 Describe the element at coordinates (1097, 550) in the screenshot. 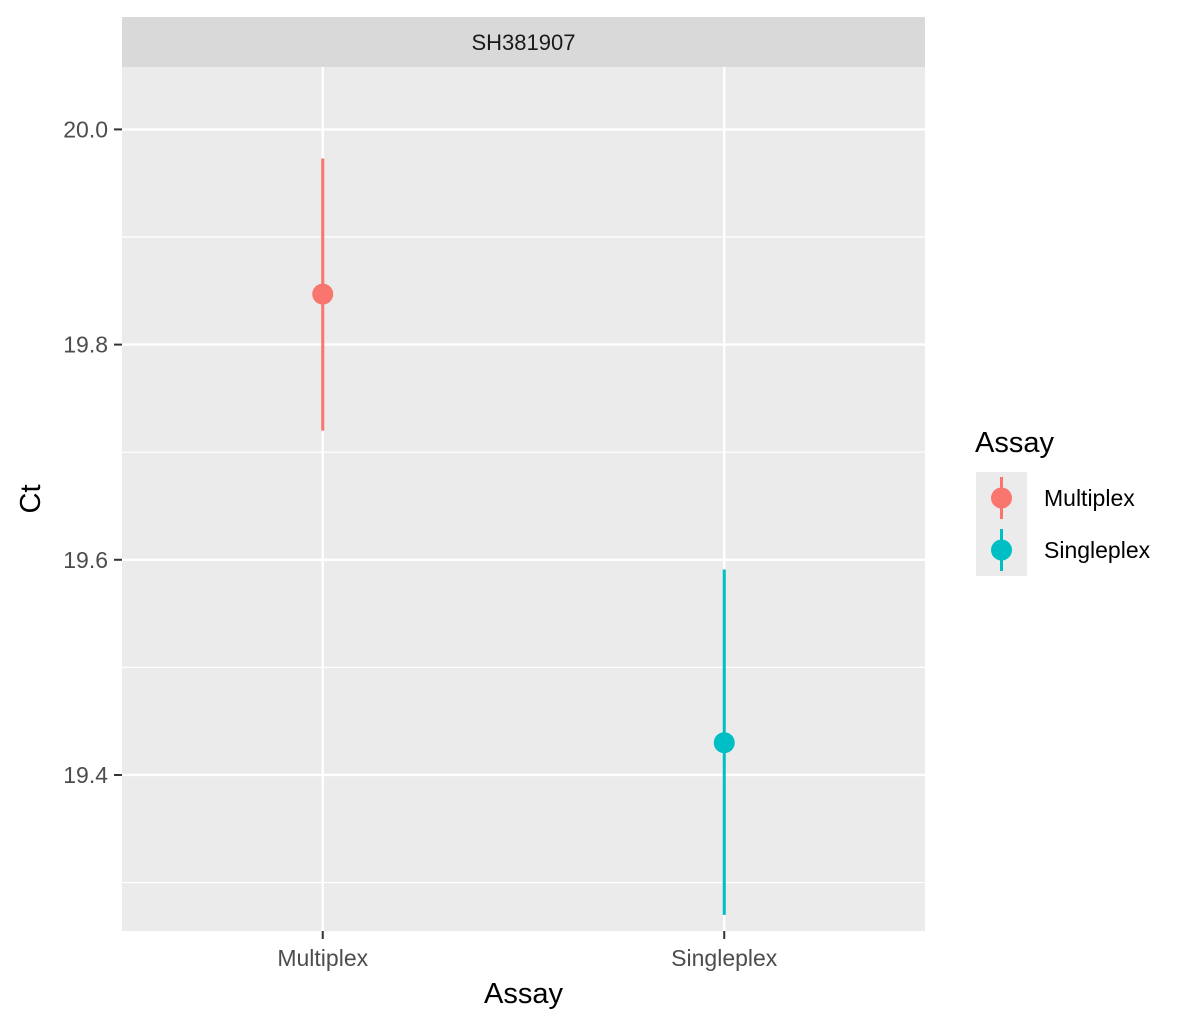

I see `legend-label: Singleplex` at that location.